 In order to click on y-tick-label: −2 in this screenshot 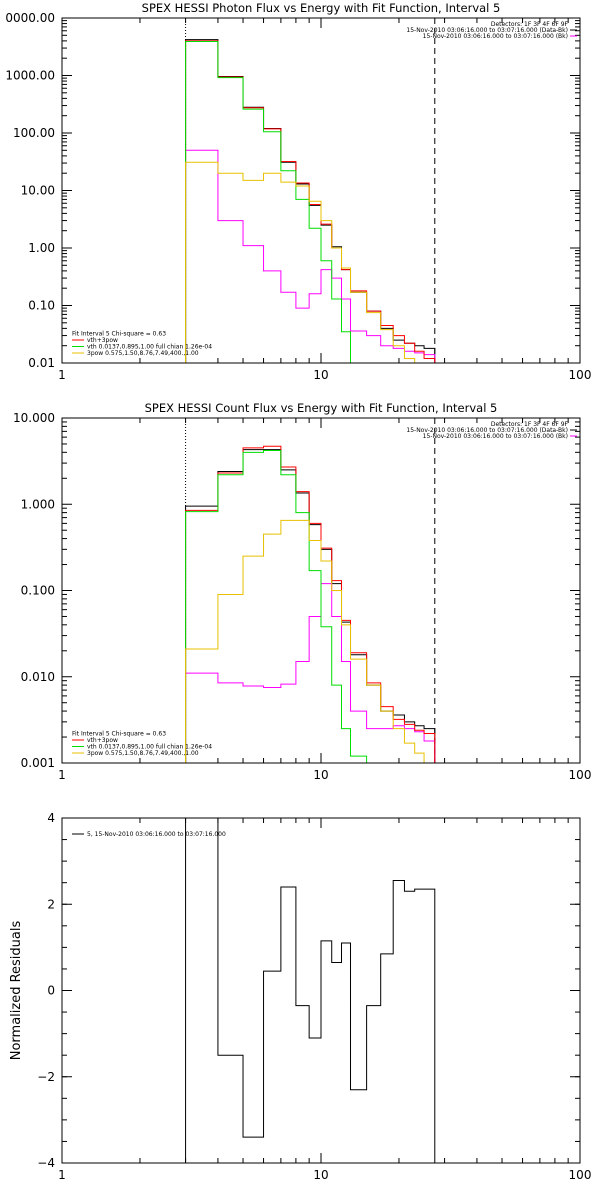, I will do `click(46, 1077)`.